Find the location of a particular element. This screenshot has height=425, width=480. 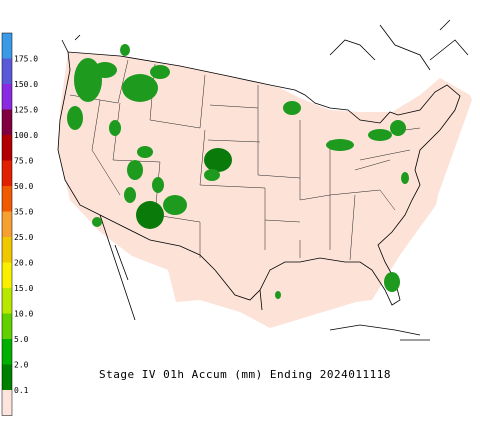

legend-label: 15.0 is located at coordinates (23, 288).